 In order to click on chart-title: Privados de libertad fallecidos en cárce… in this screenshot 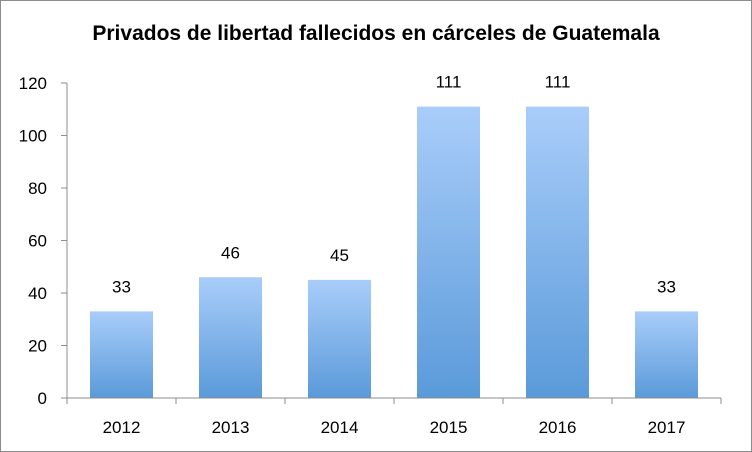, I will do `click(376, 33)`.